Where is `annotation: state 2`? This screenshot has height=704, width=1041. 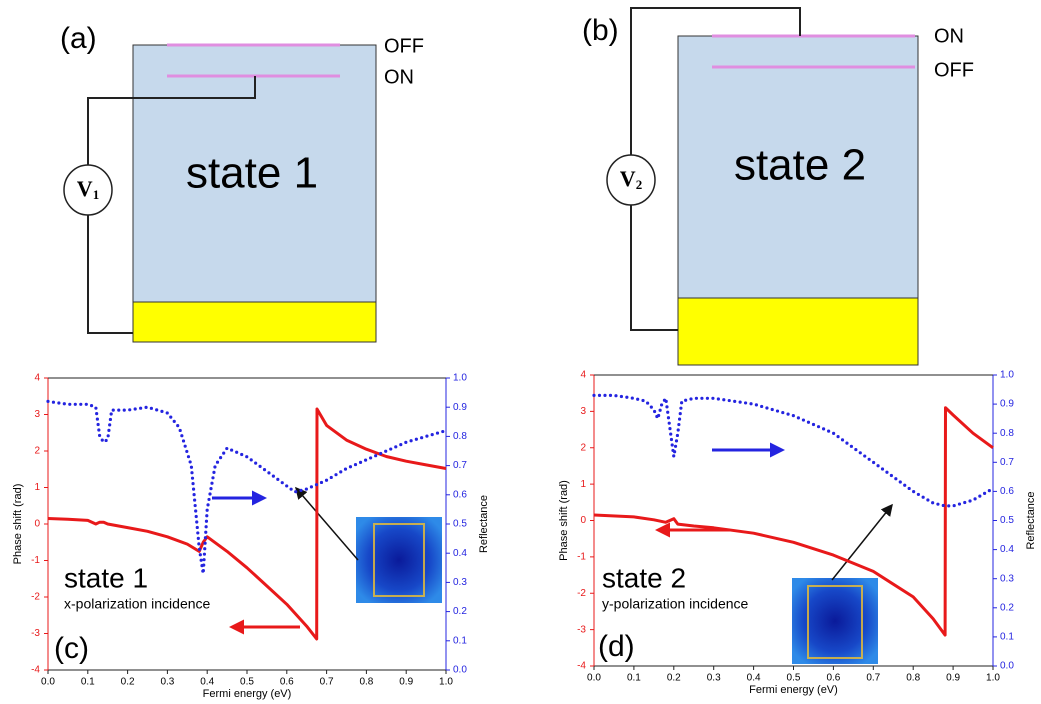
annotation: state 2 is located at coordinates (644, 577).